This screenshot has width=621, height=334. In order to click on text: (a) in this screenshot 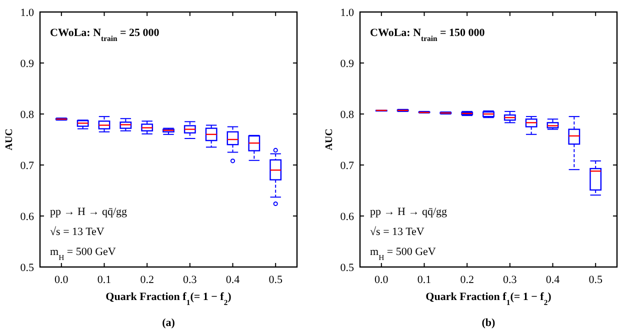, I will do `click(169, 323)`.